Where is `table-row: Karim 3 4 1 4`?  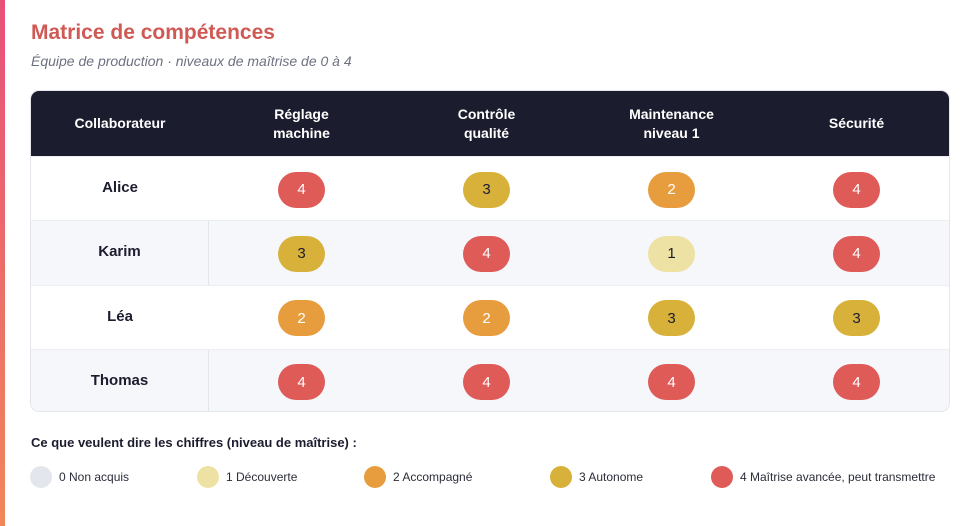
table-row: Karim 3 4 1 4 is located at coordinates (490, 252).